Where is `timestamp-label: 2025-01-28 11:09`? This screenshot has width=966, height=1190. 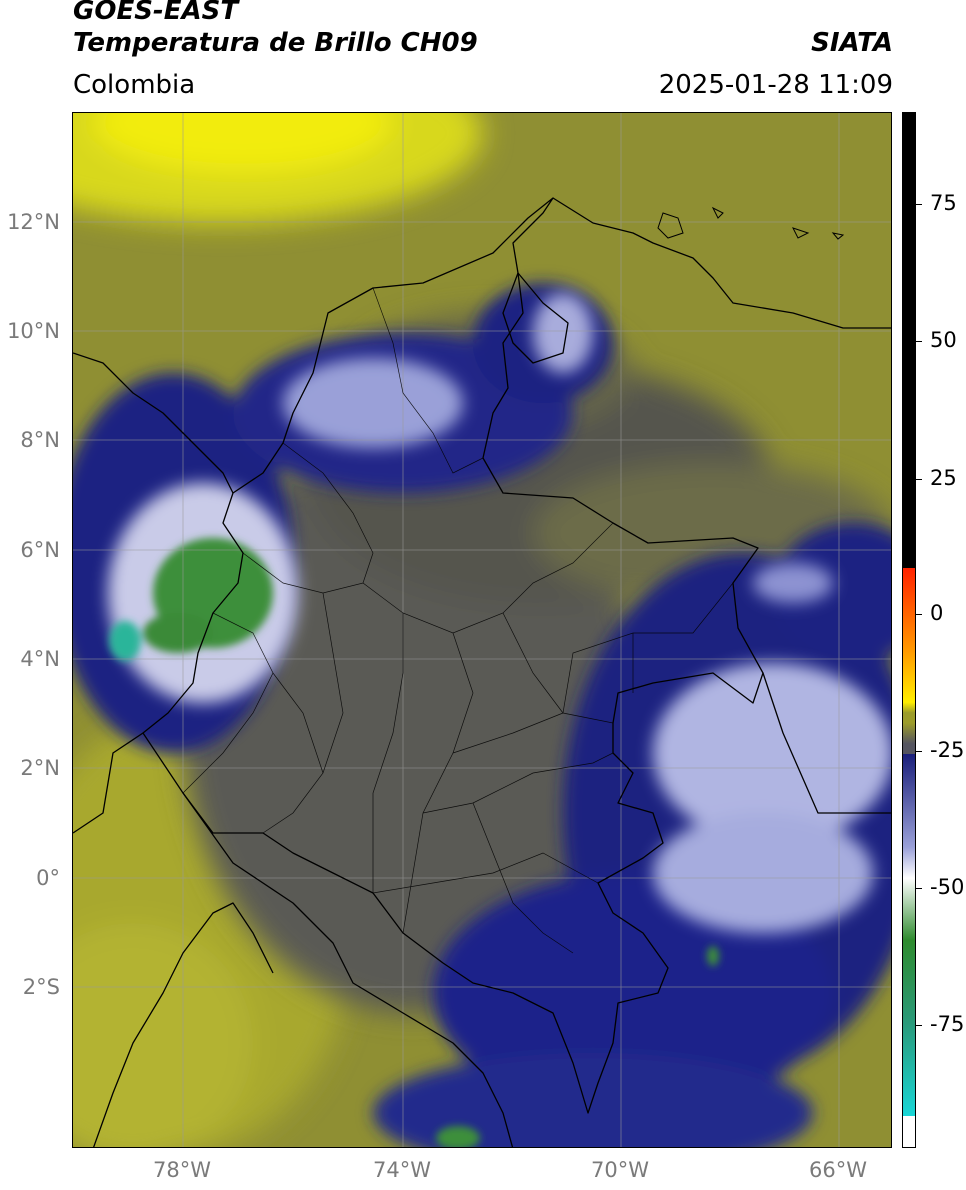
timestamp-label: 2025-01-28 11:09 is located at coordinates (775, 85).